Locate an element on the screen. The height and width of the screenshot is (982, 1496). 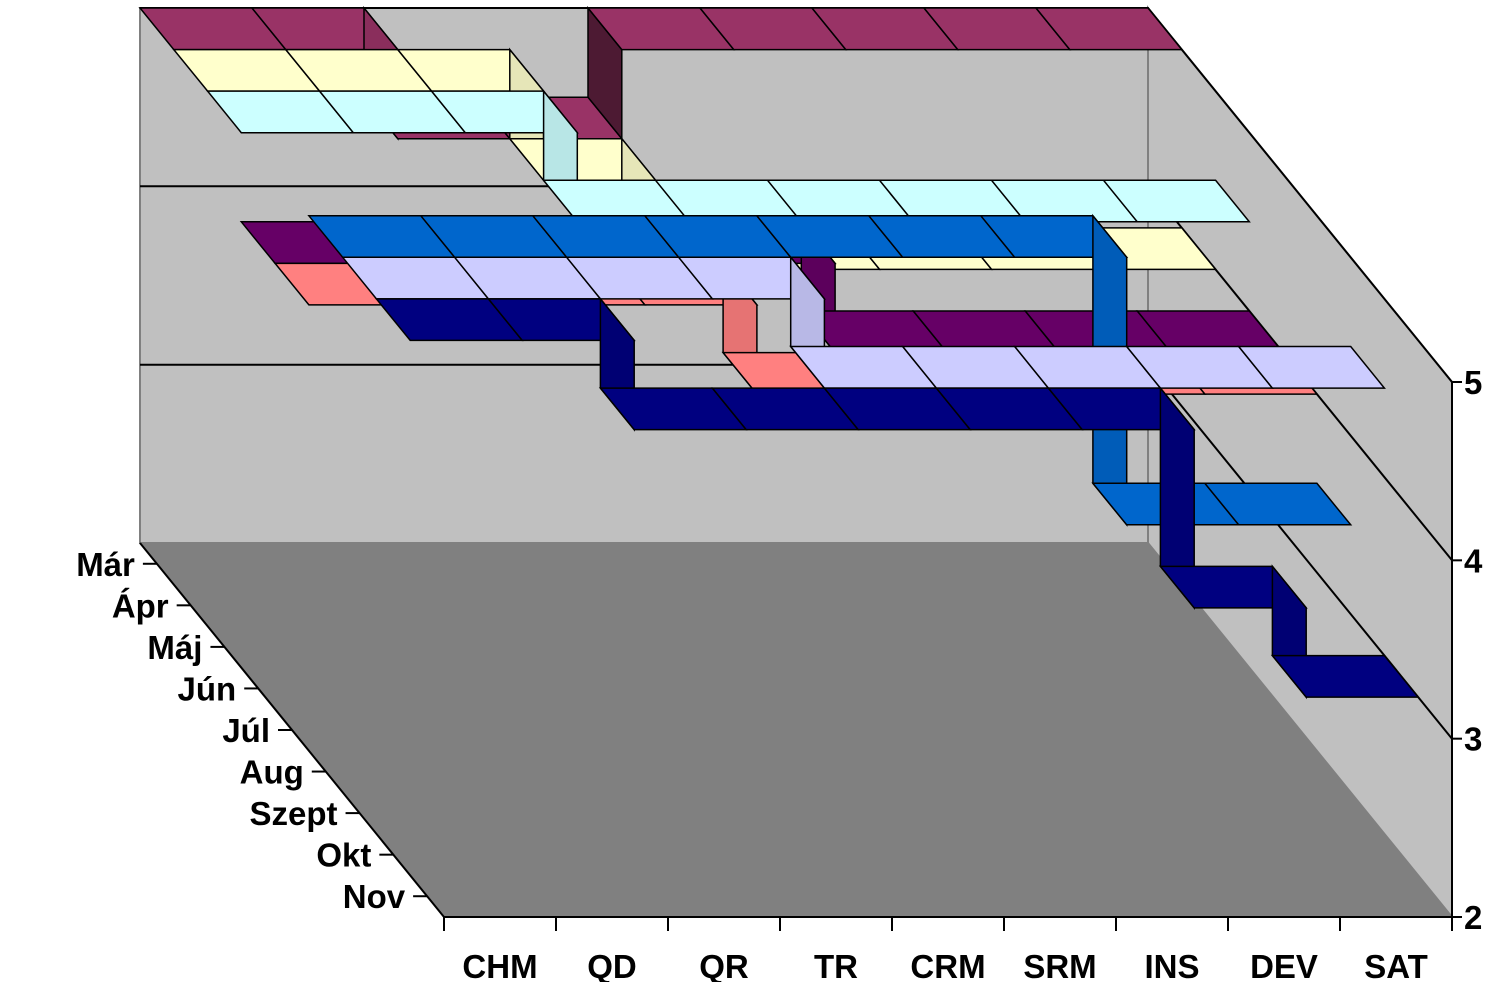
depth-label: Már is located at coordinates (105, 564).